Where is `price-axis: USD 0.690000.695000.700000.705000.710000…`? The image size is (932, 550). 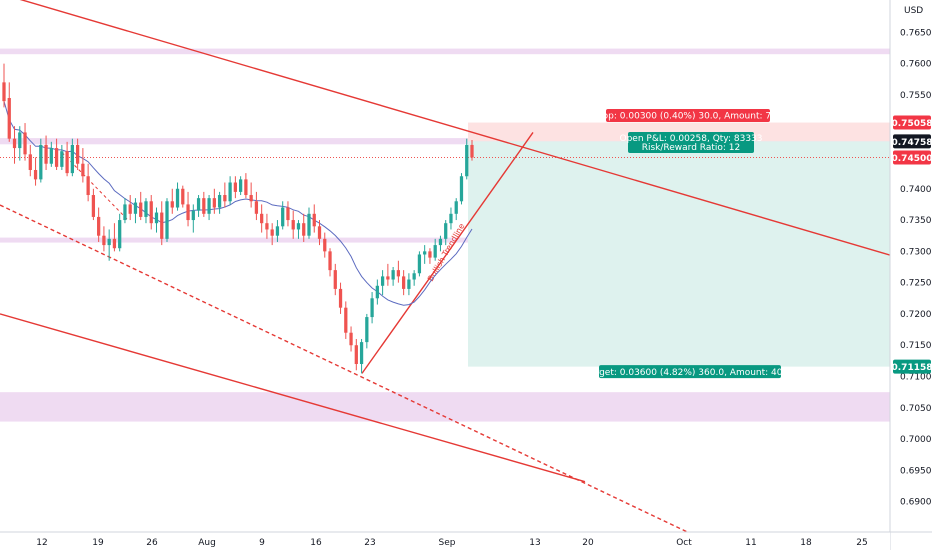
price-axis: USD 0.690000.695000.700000.705000.710000… is located at coordinates (910, 275).